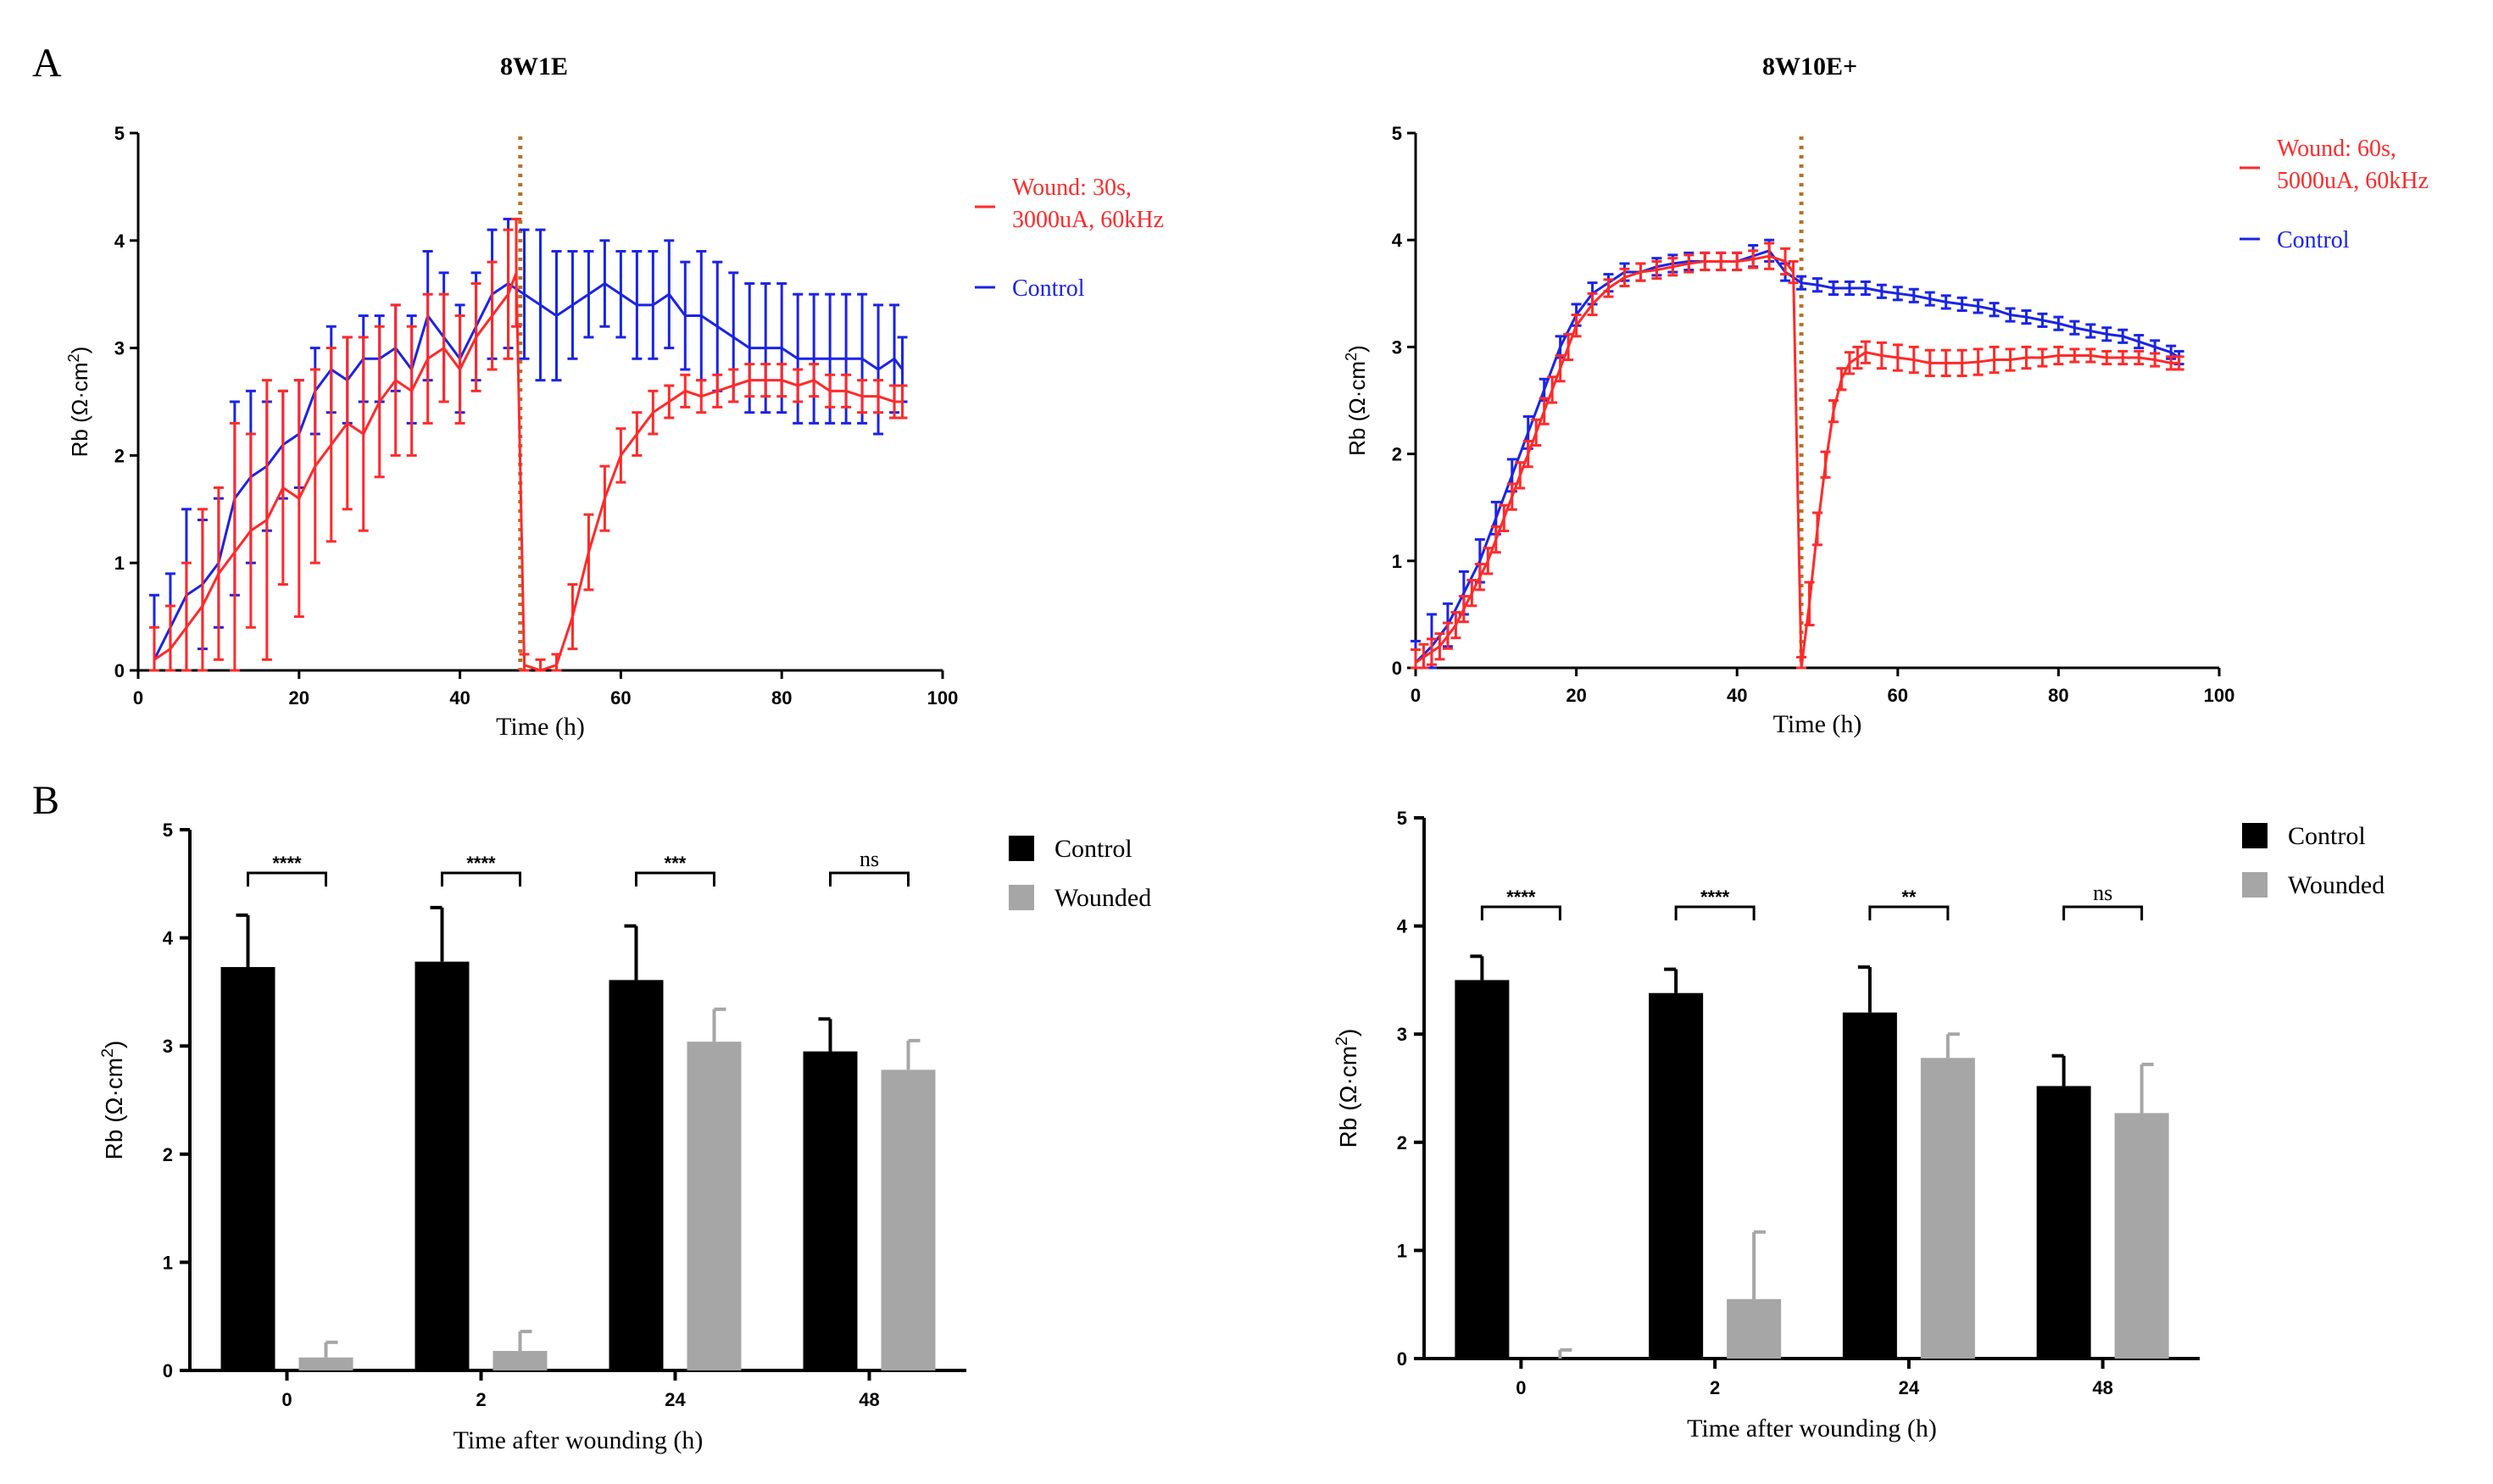  Describe the element at coordinates (534, 67) in the screenshot. I see `chart-title: 8W1E` at that location.